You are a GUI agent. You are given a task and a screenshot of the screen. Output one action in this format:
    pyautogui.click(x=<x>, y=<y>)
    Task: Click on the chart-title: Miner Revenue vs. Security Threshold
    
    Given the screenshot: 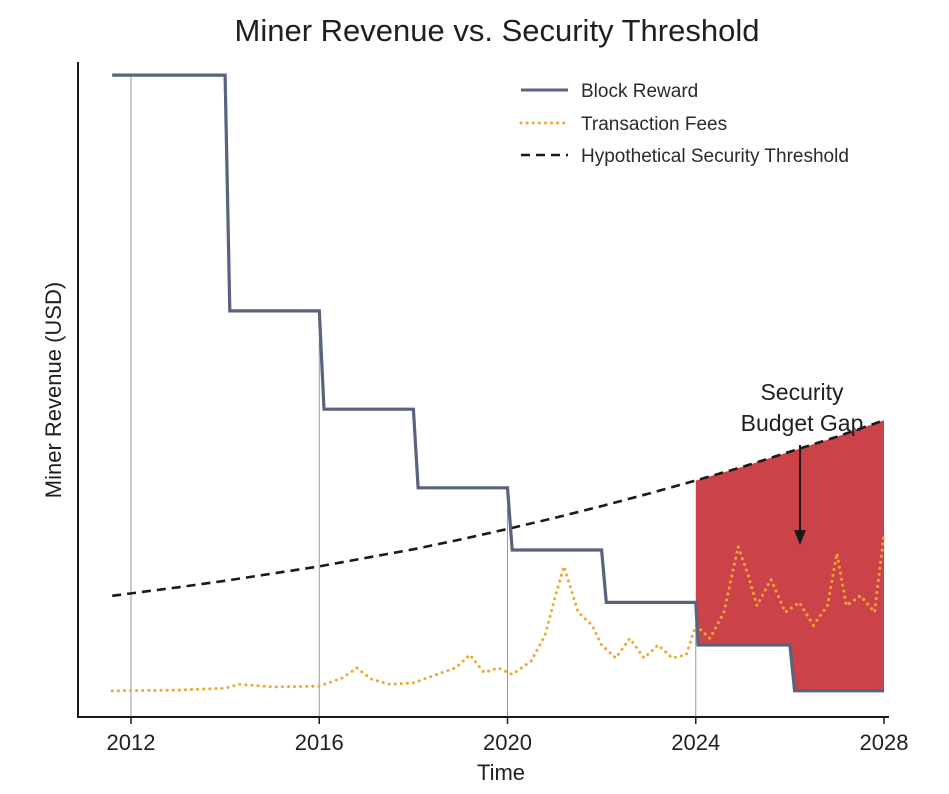 What is the action you would take?
    pyautogui.click(x=497, y=30)
    